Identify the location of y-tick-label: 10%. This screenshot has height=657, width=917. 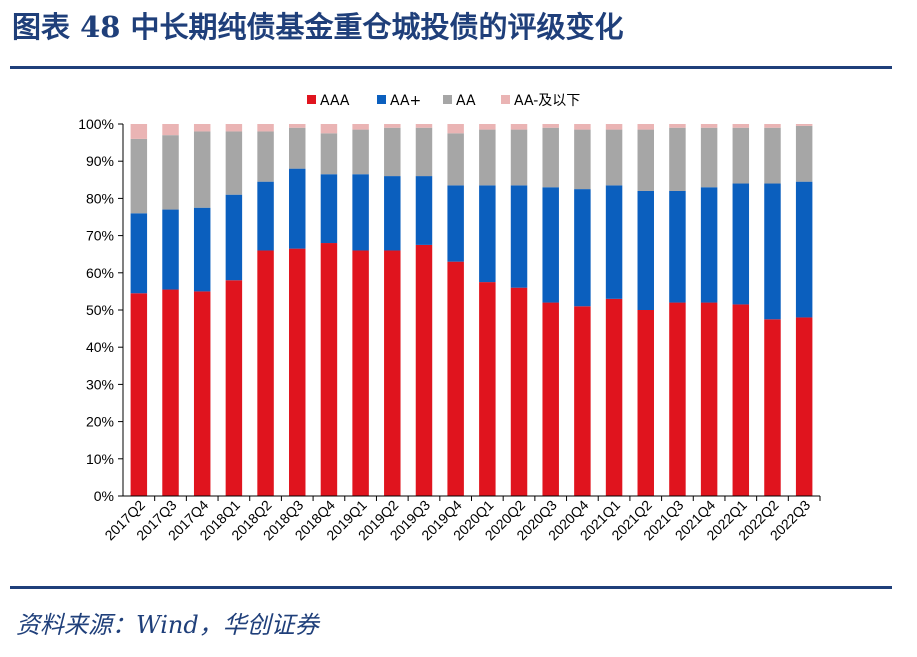
(100, 459).